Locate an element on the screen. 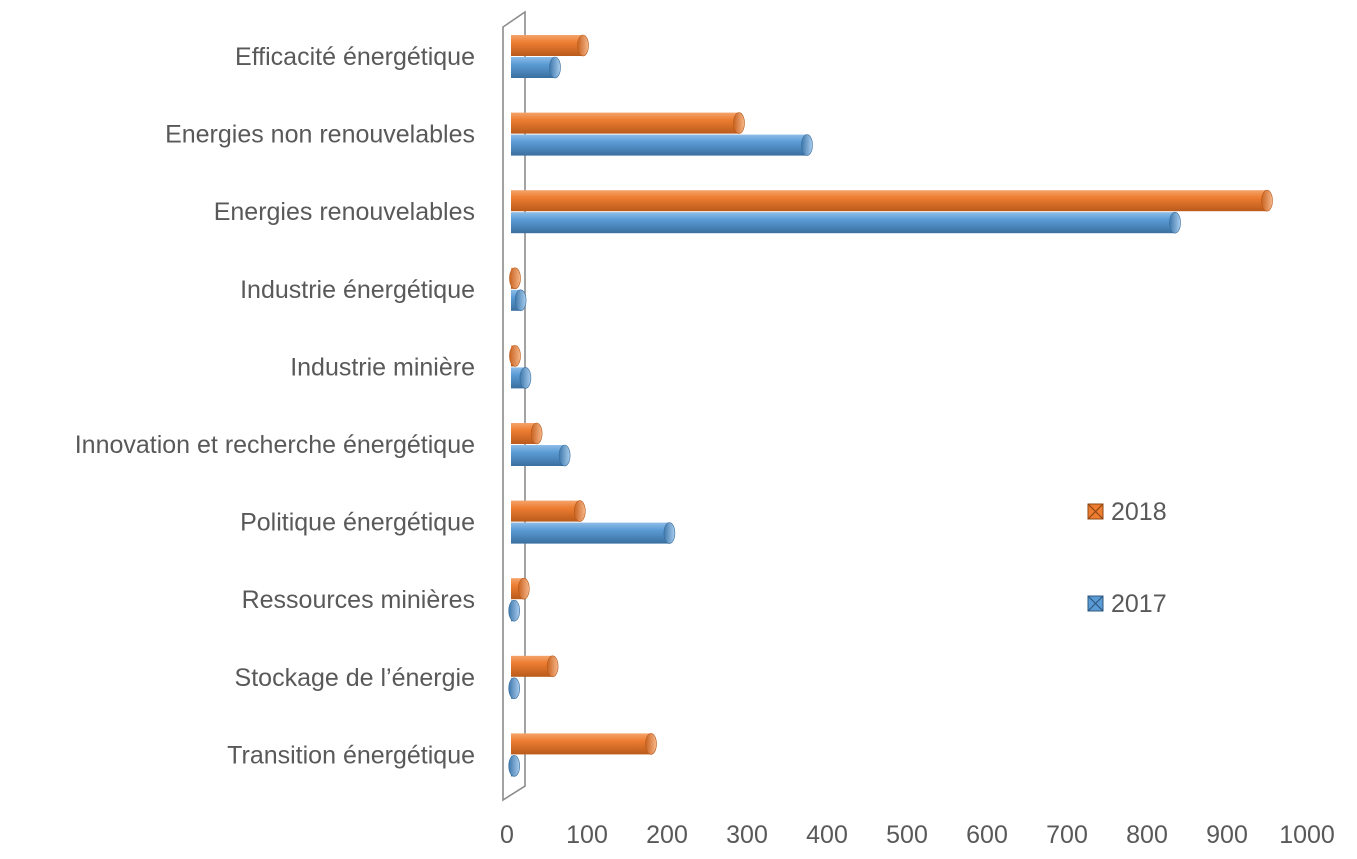 This screenshot has height=859, width=1357. category-label: Ressources minières is located at coordinates (358, 600).